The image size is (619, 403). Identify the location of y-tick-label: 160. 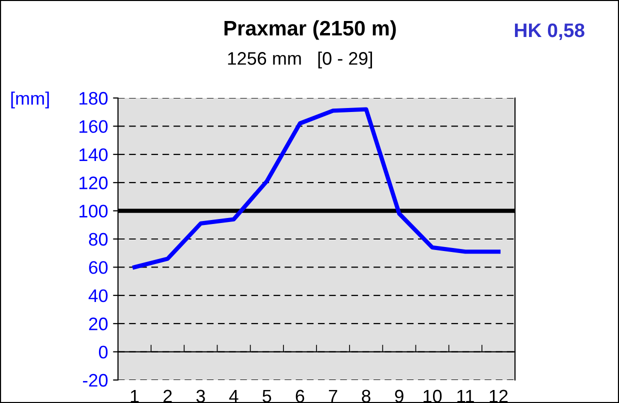
(94, 126).